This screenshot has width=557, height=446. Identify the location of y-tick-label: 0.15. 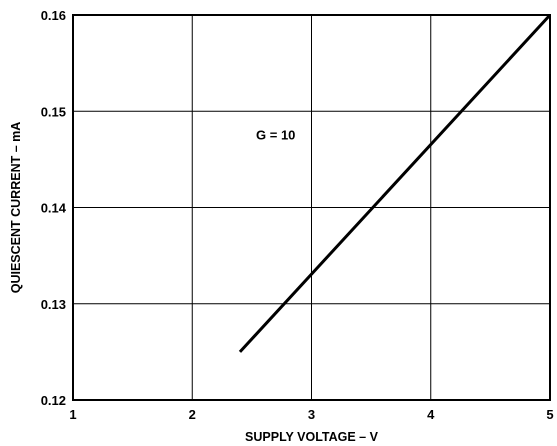
(53, 111).